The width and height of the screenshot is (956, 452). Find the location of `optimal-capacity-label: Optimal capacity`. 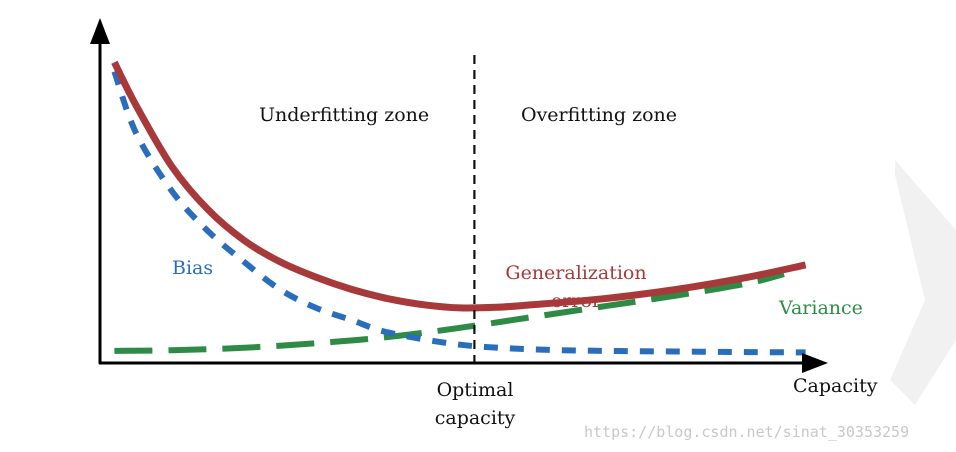

optimal-capacity-label: Optimal capacity is located at coordinates (475, 404).